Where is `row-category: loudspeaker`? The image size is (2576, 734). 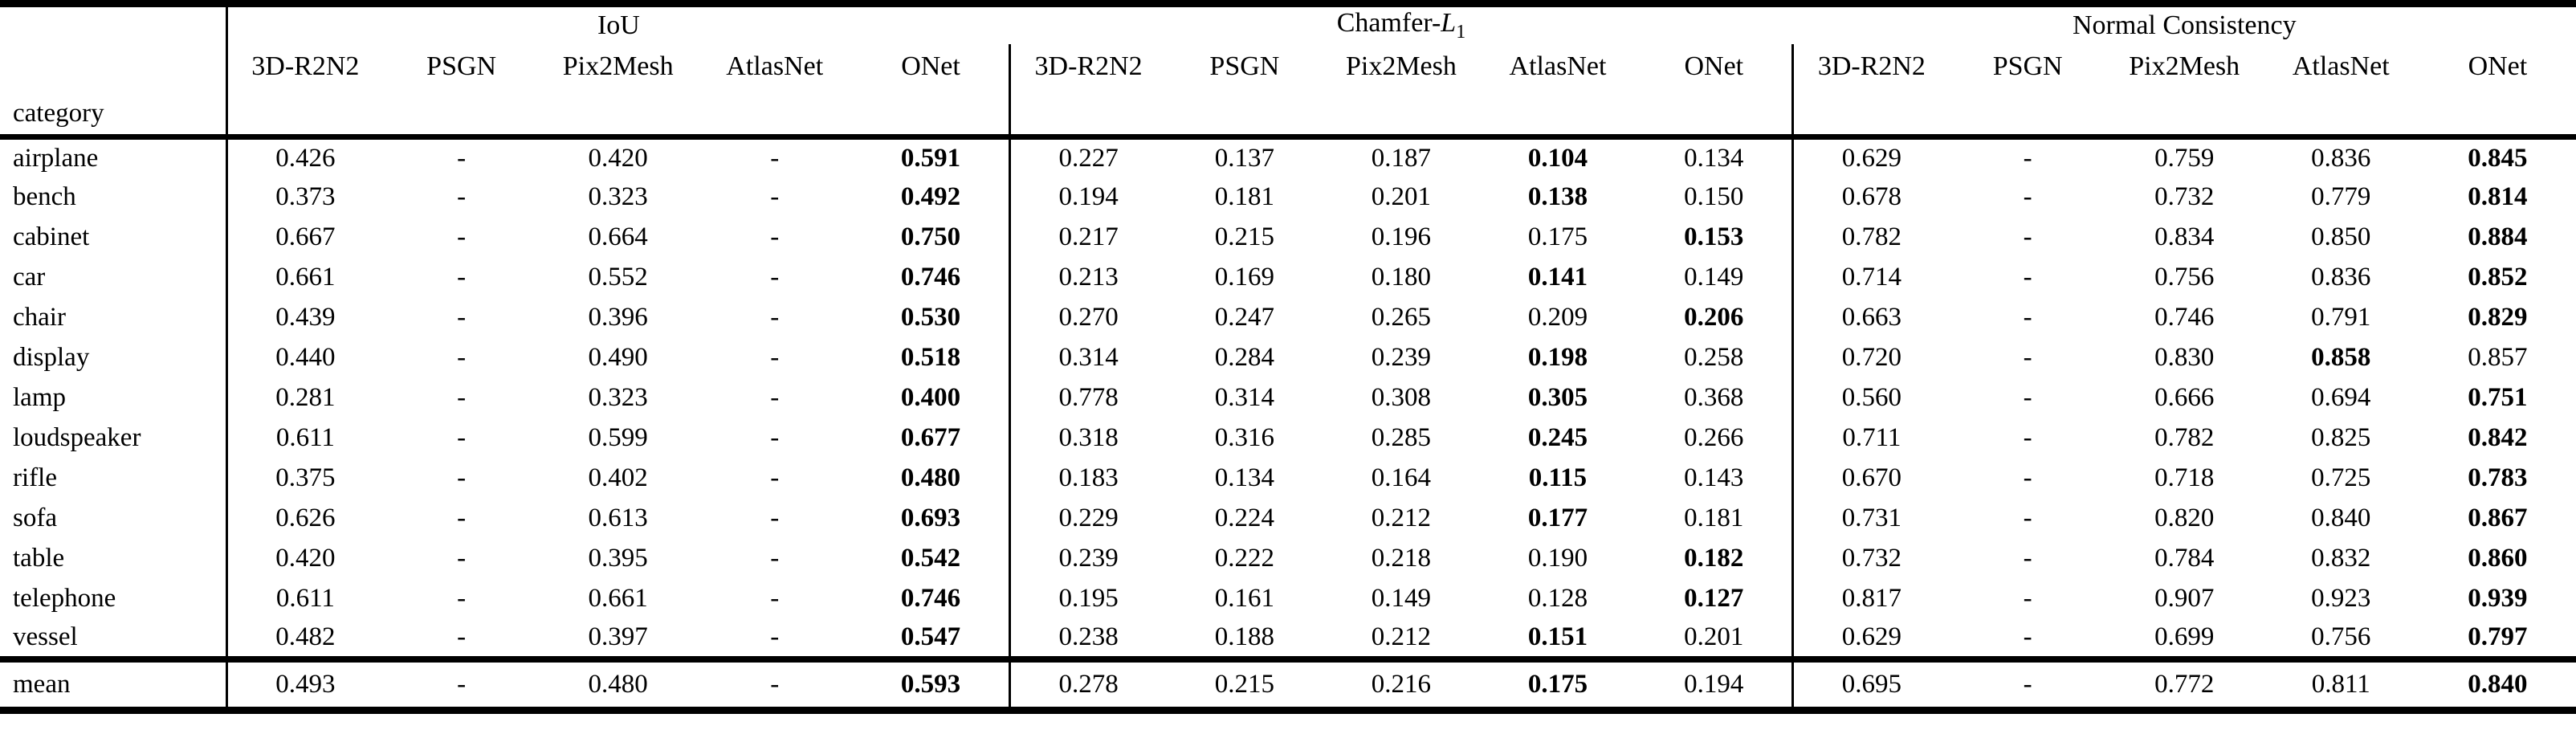 row-category: loudspeaker is located at coordinates (114, 439).